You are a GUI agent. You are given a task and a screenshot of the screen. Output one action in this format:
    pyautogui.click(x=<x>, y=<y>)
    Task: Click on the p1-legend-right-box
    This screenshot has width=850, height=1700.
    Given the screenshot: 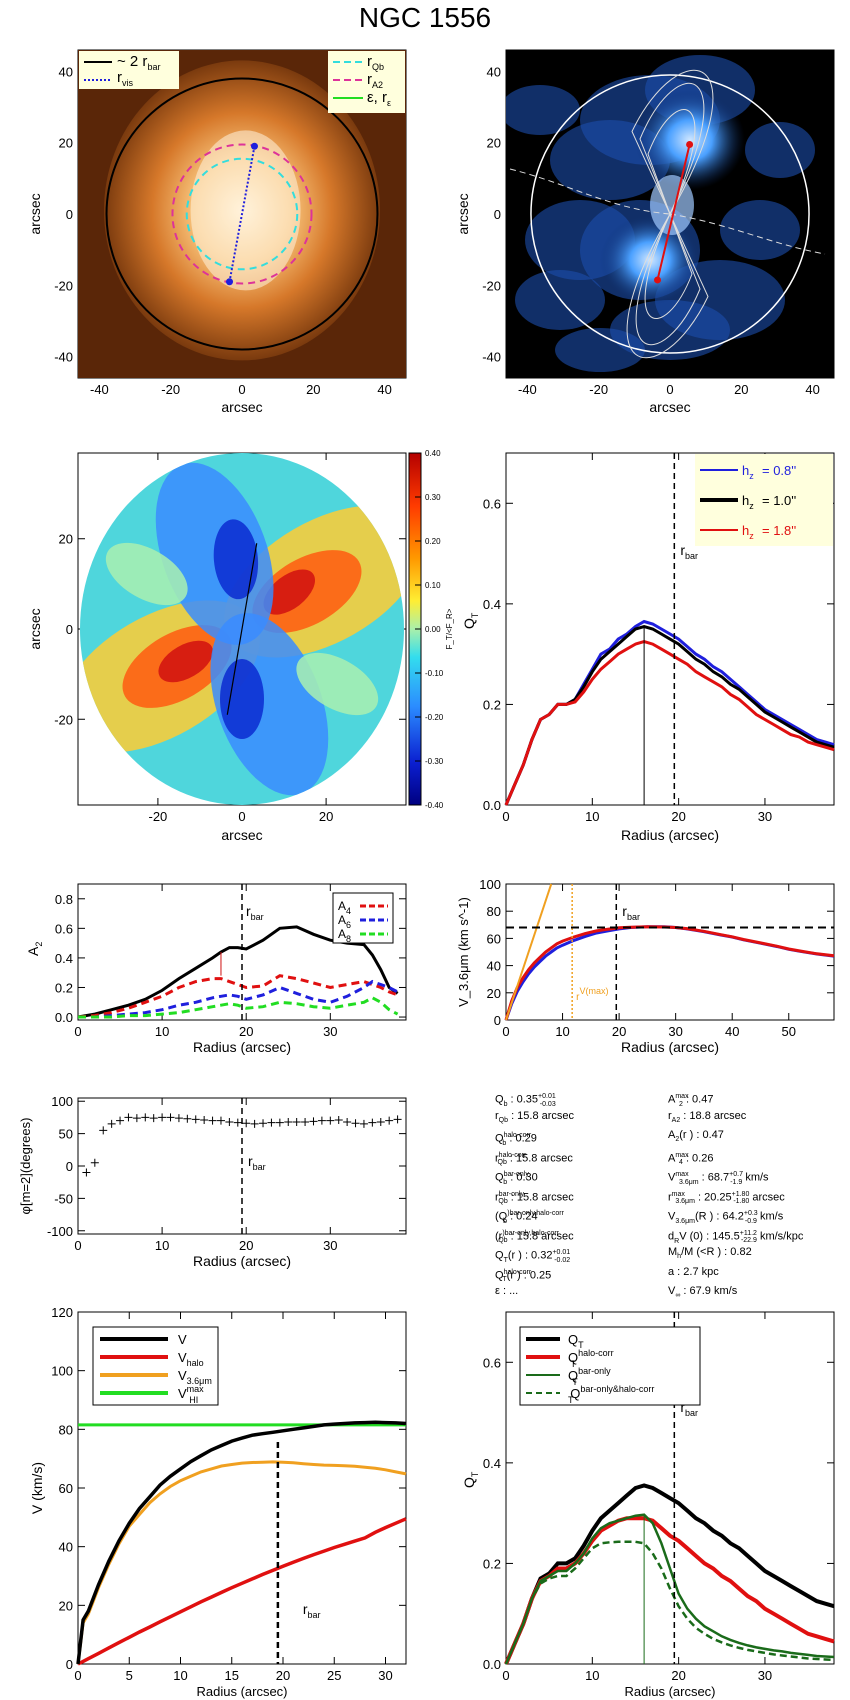 What is the action you would take?
    pyautogui.click(x=366, y=82)
    